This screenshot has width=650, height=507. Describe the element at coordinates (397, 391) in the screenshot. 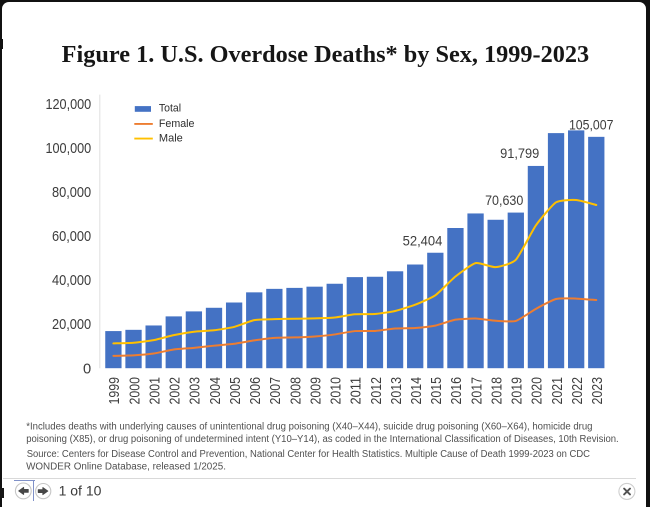

I see `svg-text: 2013` at that location.